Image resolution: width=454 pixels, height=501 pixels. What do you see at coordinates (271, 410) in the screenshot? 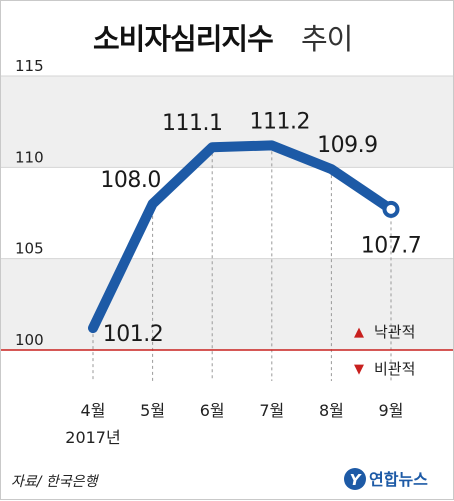
I see `x-tick-label: 7월` at bounding box center [271, 410].